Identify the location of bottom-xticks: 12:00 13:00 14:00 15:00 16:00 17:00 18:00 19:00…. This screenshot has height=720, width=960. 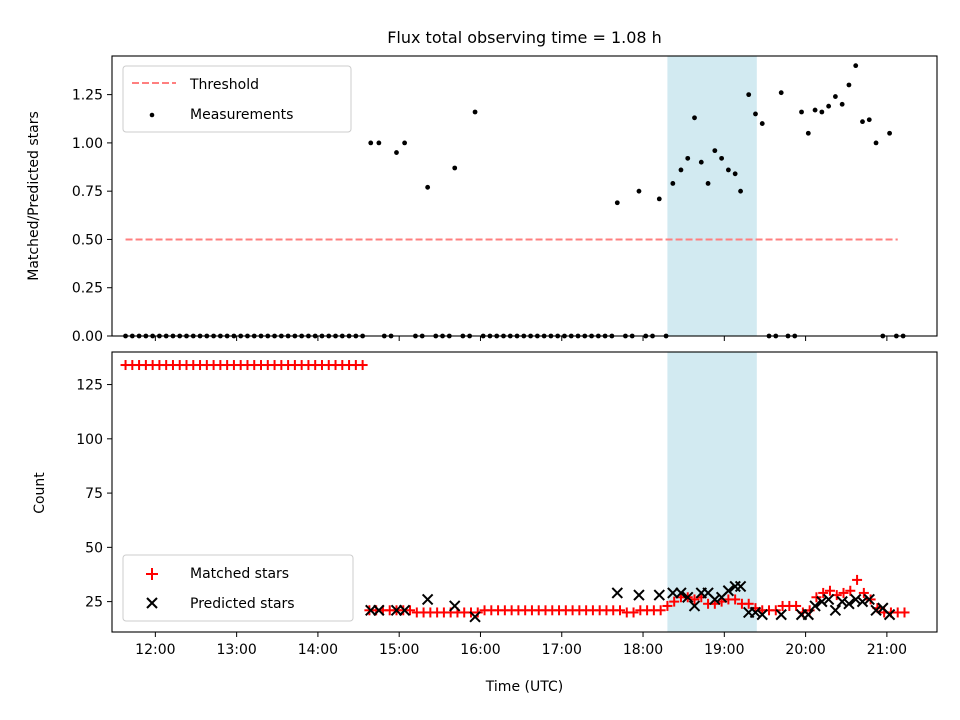
(521, 645).